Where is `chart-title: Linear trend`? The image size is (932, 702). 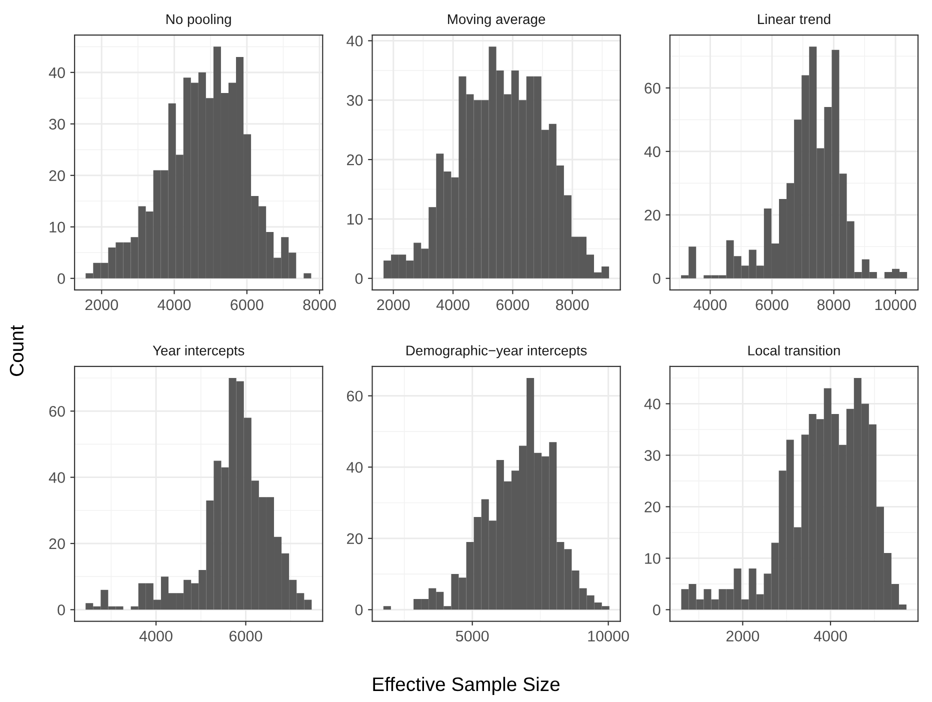 chart-title: Linear trend is located at coordinates (794, 19).